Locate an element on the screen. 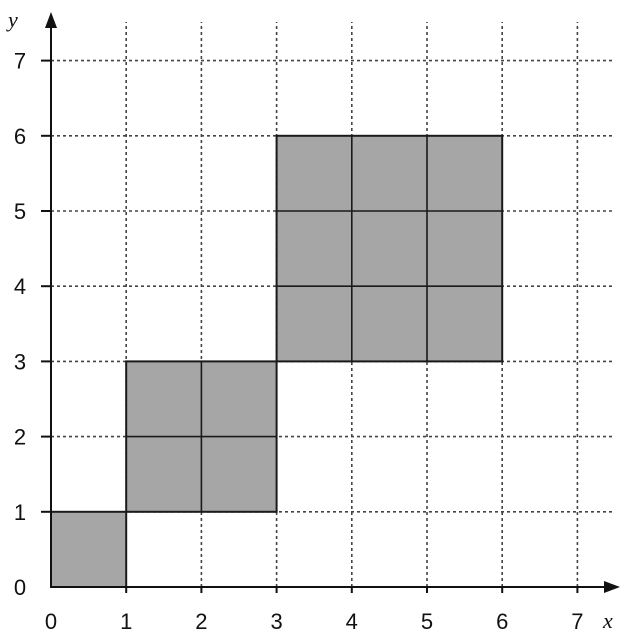 This screenshot has height=637, width=629. y-tick-label: 4 is located at coordinates (20, 286).